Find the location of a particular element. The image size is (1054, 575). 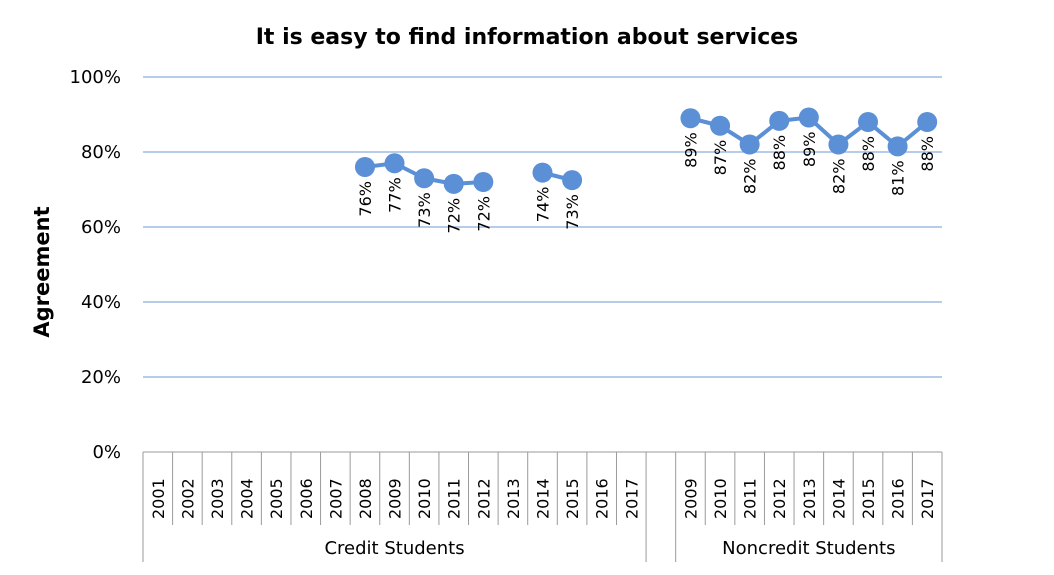

x-tick-label: 2002 is located at coordinates (187, 498).